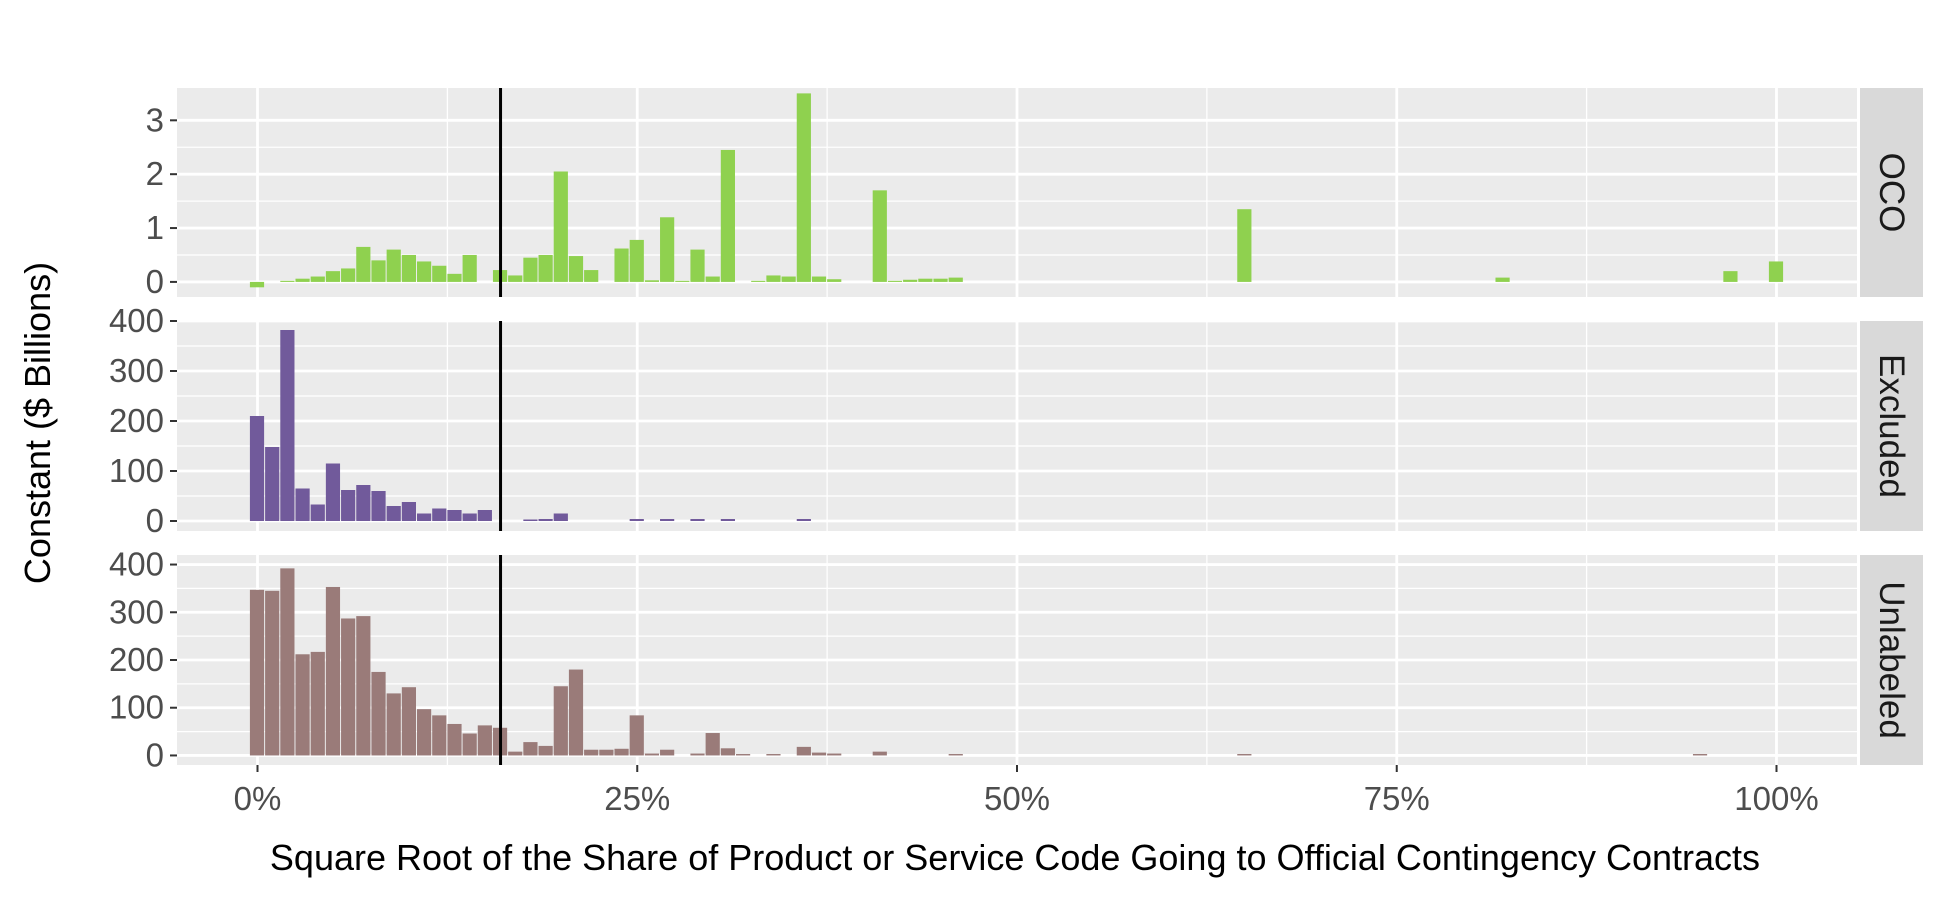 The image size is (1950, 900). Describe the element at coordinates (37, 423) in the screenshot. I see `y-axis-title: Constant ($ Billions)` at that location.